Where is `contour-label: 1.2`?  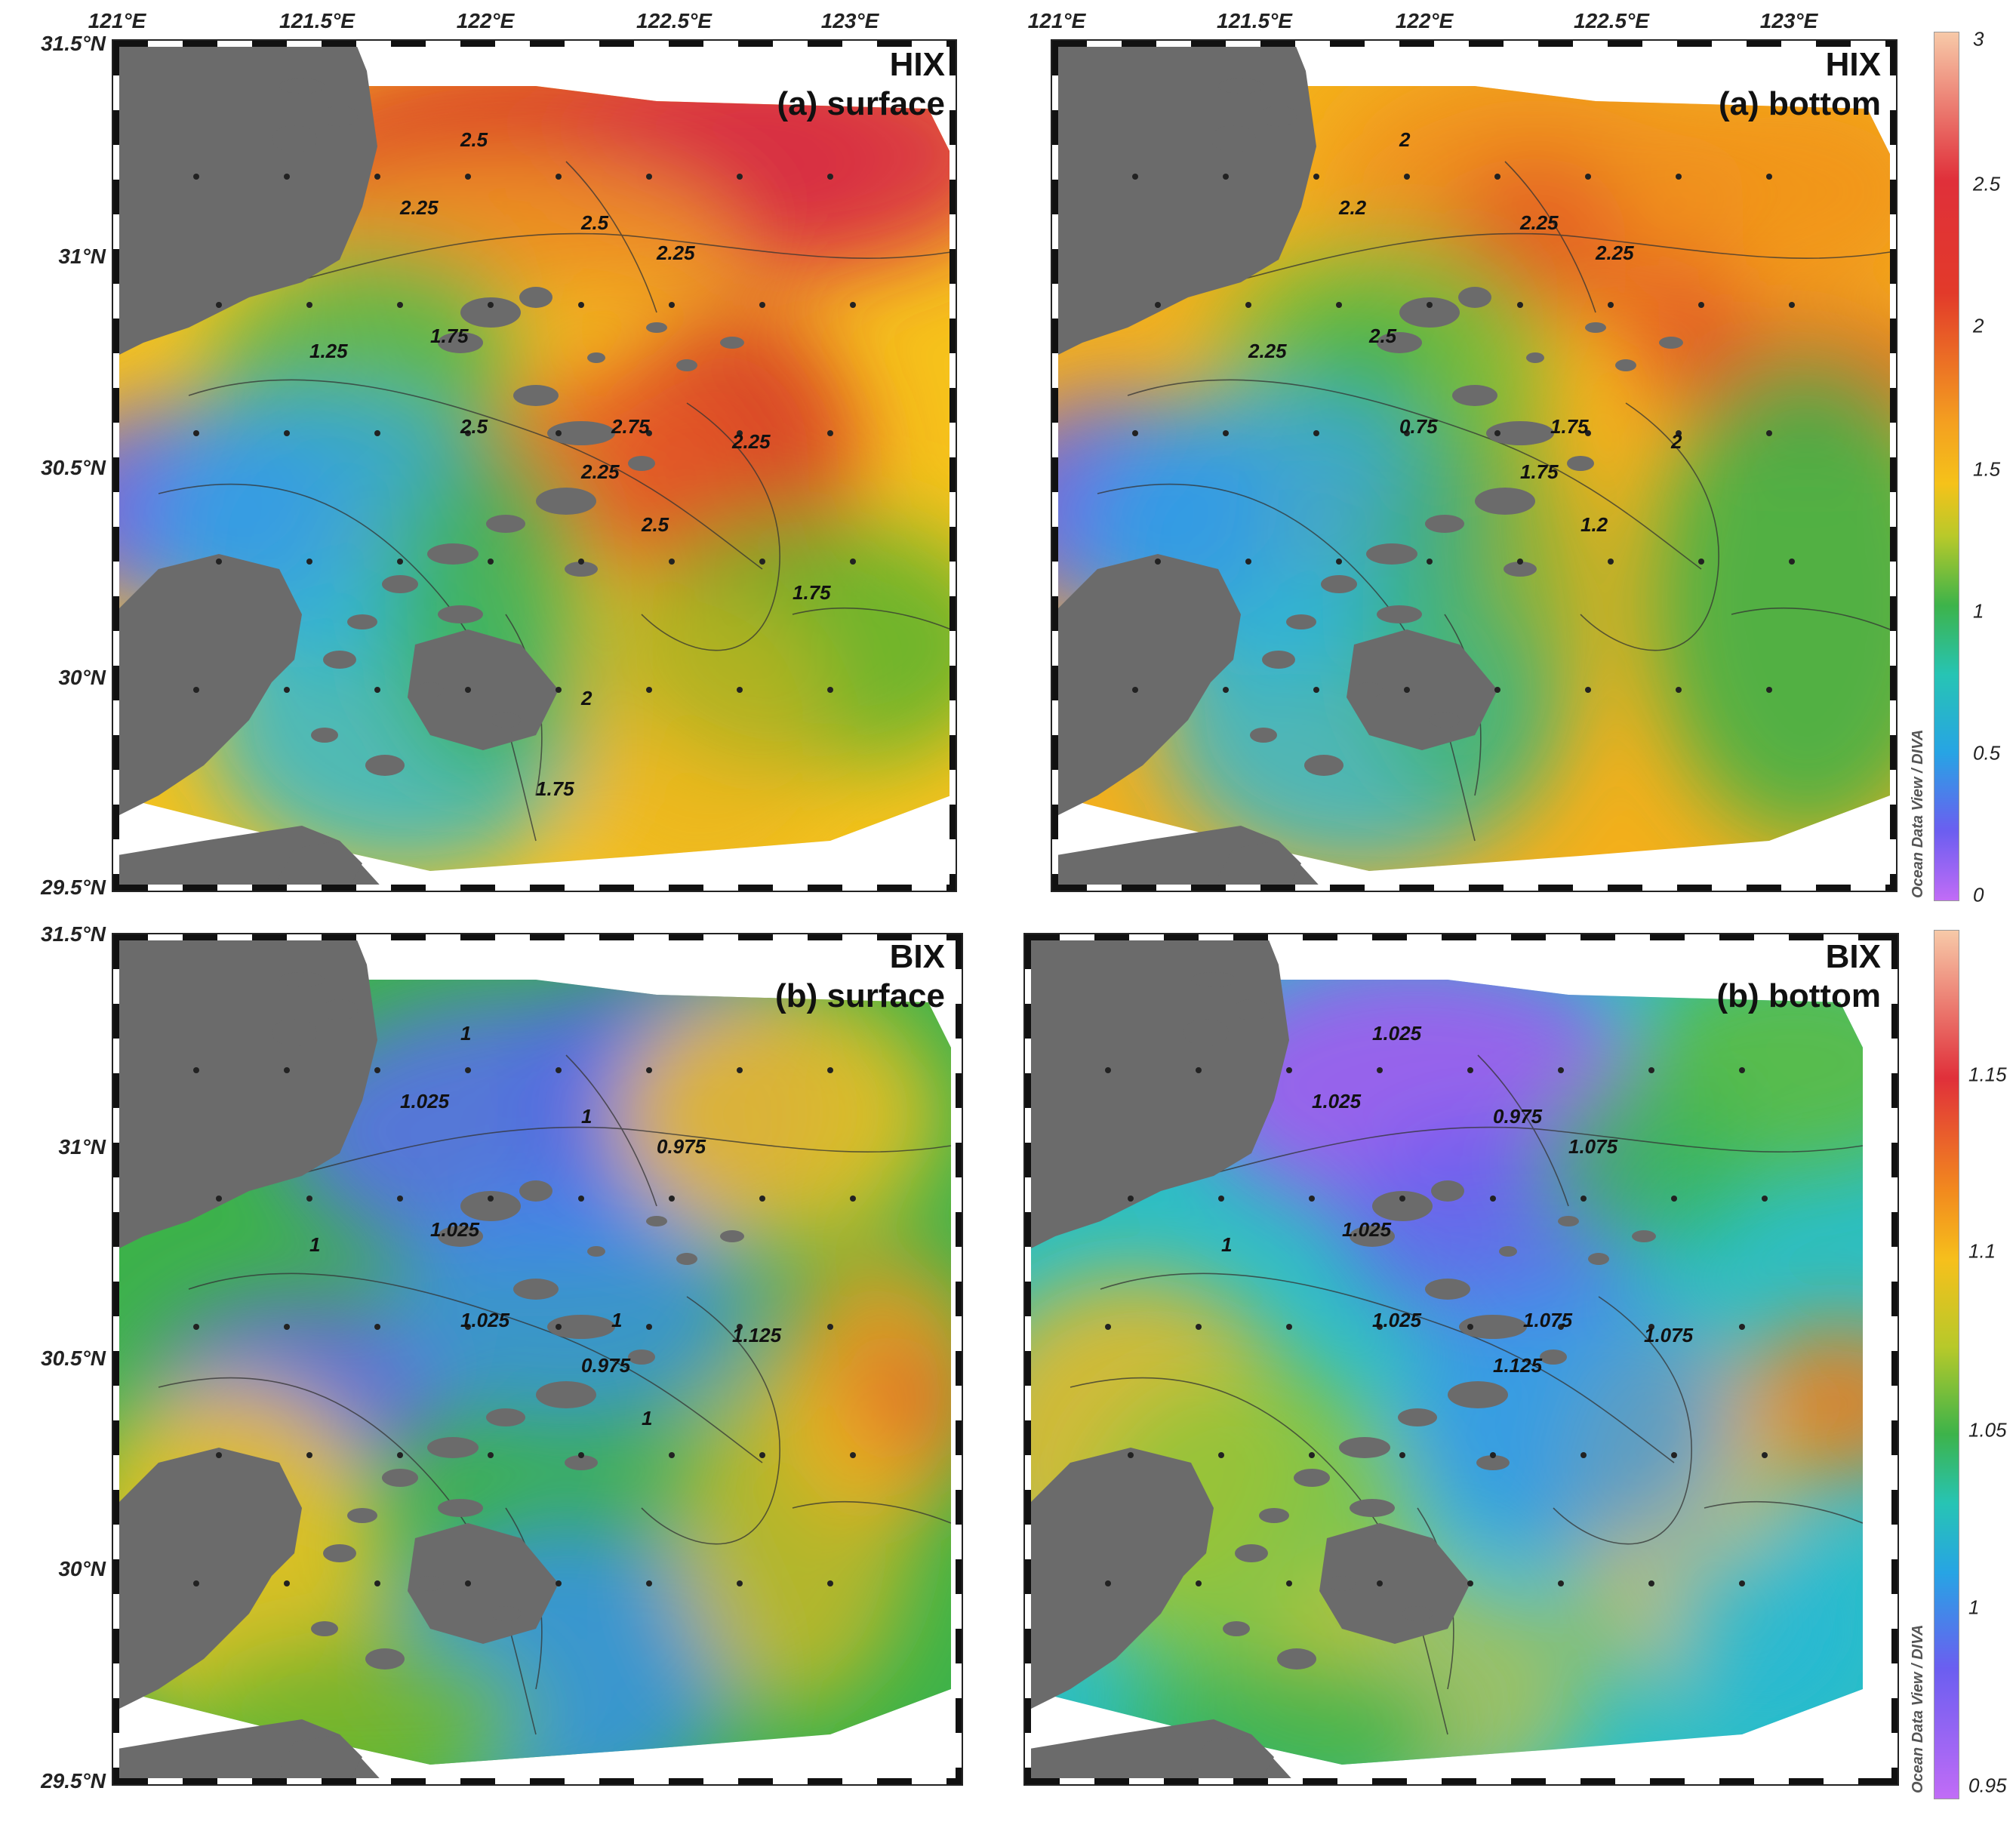 contour-label: 1.2 is located at coordinates (1594, 524).